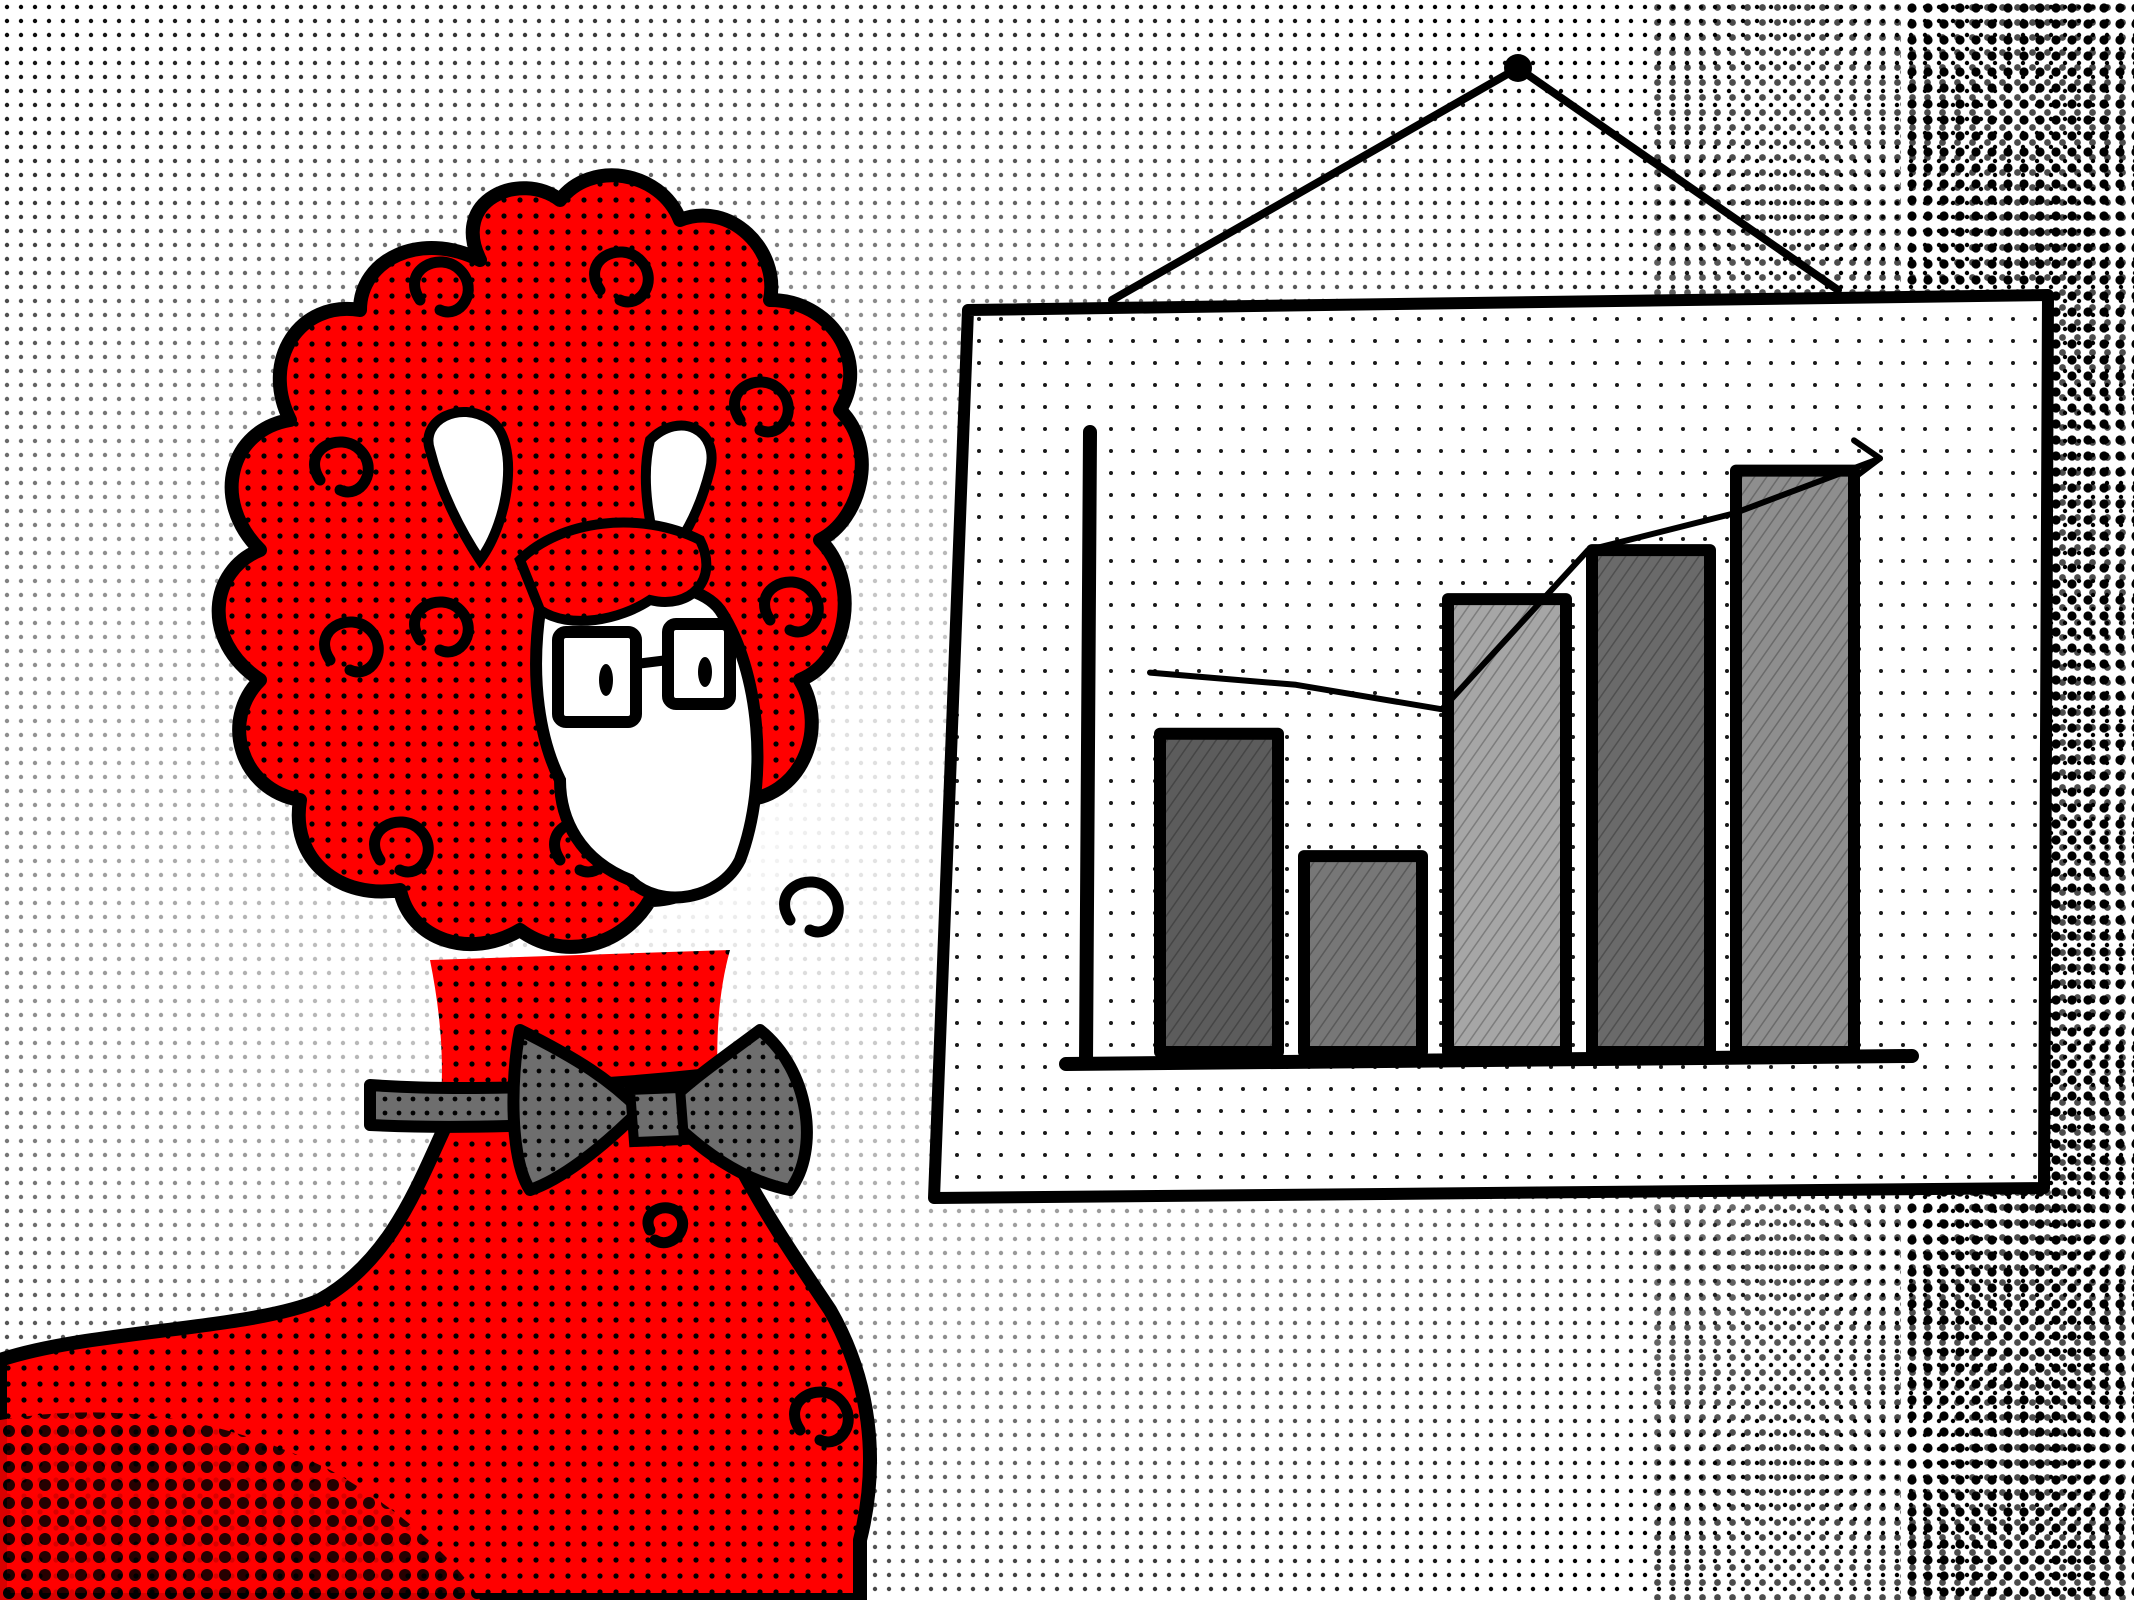 The width and height of the screenshot is (2134, 1600). What do you see at coordinates (606, 680) in the screenshot?
I see `eye-left` at bounding box center [606, 680].